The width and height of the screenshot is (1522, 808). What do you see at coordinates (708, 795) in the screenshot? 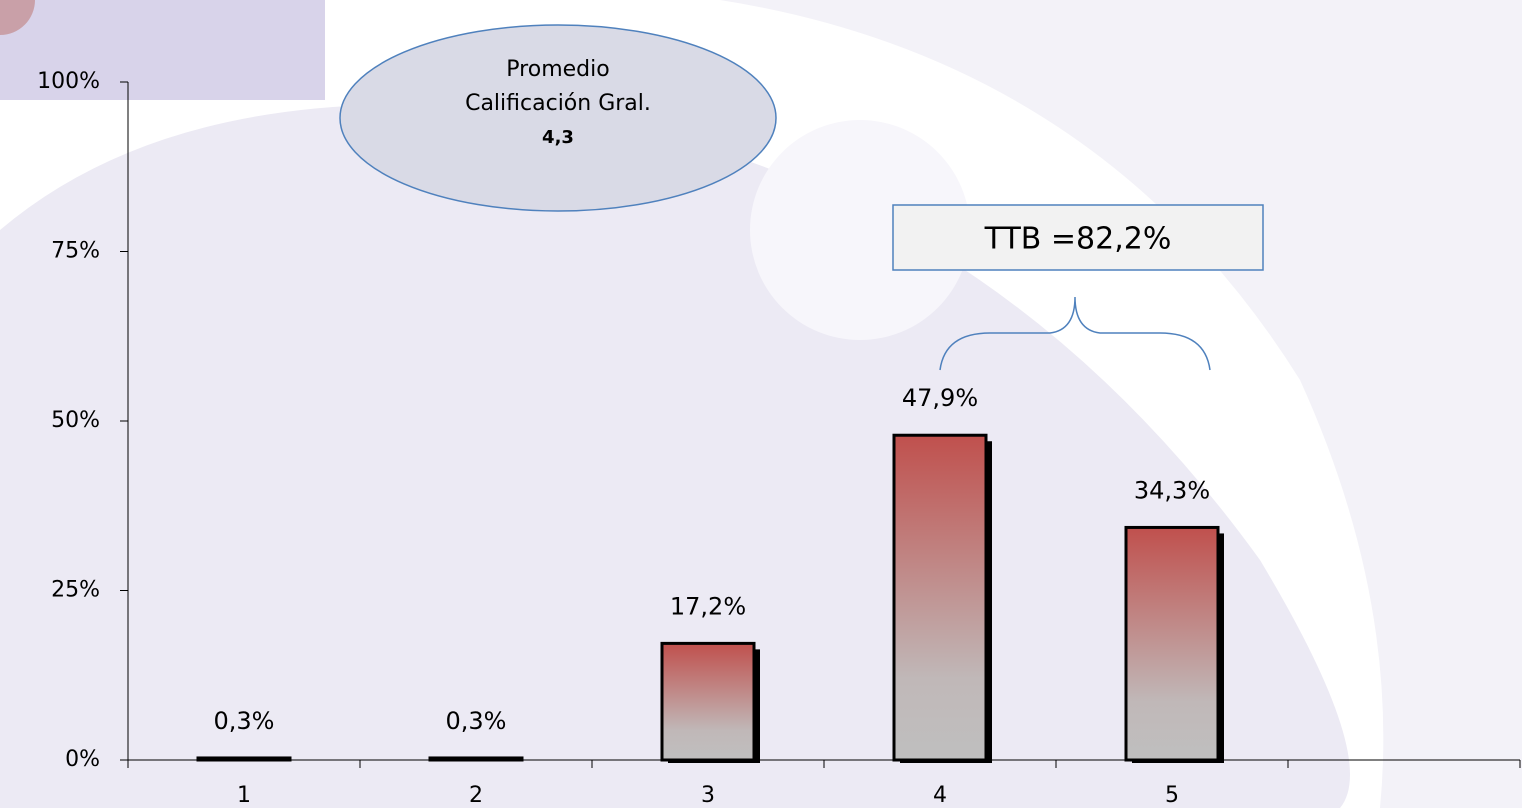
I see `x-tick-label: 3` at bounding box center [708, 795].